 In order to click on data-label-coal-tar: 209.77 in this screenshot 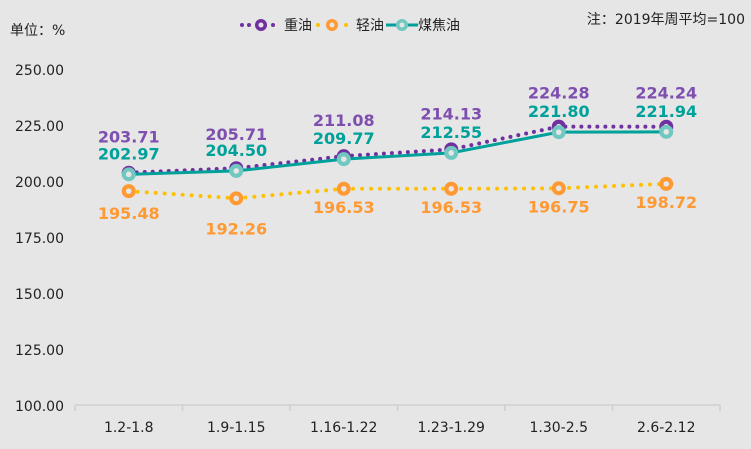, I will do `click(344, 138)`.